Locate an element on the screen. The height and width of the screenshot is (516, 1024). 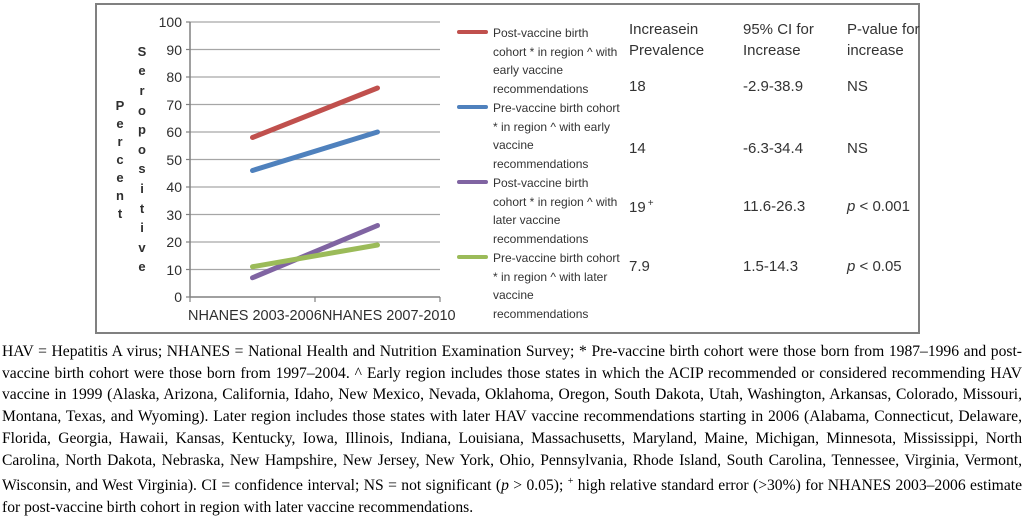
table-header-line: Prevalence is located at coordinates (667, 50).